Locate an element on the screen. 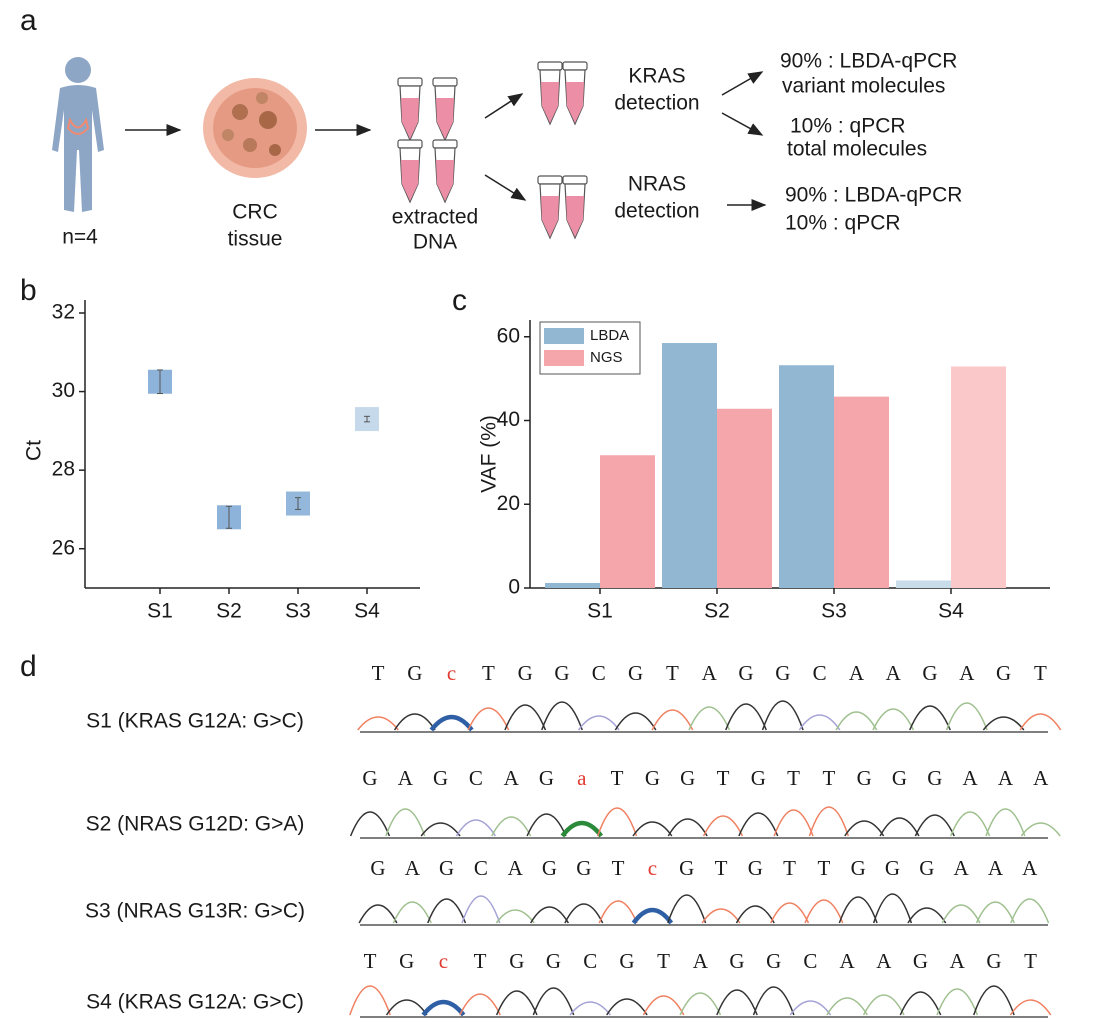 This screenshot has width=1118, height=1027. x-tick-label: S4 is located at coordinates (367, 611).